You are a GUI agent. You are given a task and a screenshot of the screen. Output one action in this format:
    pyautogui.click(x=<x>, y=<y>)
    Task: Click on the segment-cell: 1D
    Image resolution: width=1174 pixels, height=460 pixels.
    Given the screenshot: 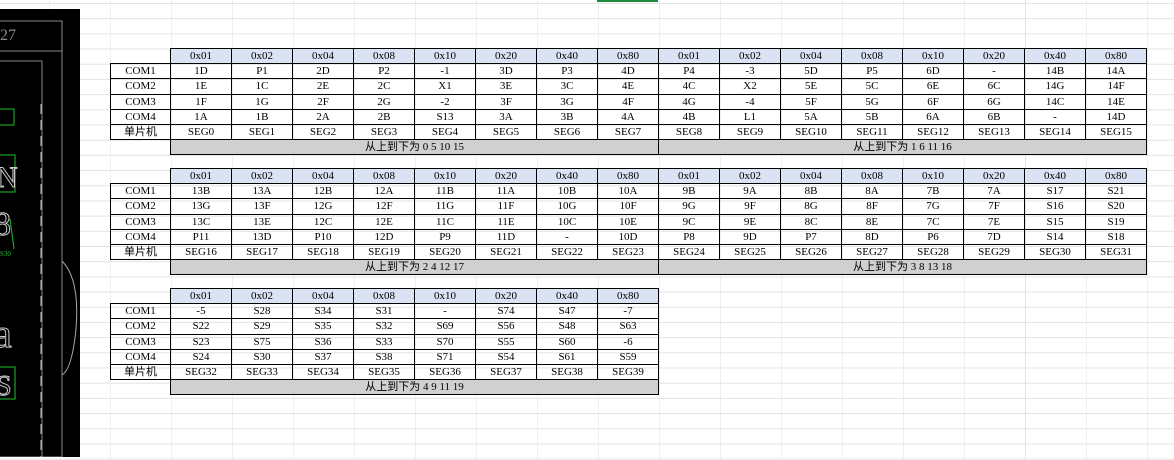 What is the action you would take?
    pyautogui.click(x=201, y=71)
    